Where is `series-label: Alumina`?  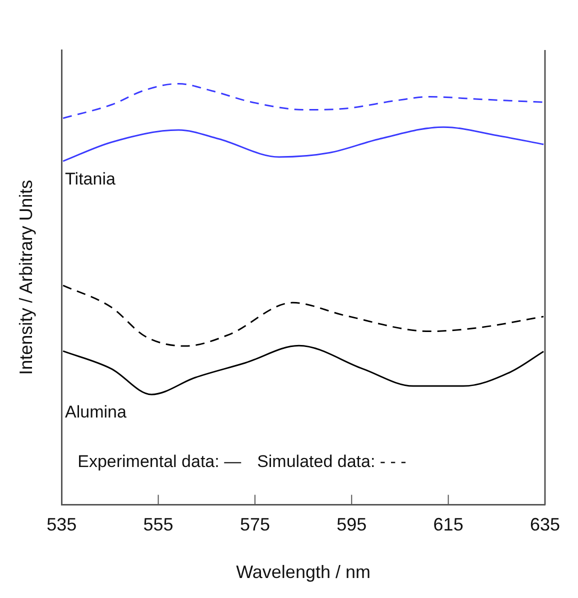 series-label: Alumina is located at coordinates (96, 412).